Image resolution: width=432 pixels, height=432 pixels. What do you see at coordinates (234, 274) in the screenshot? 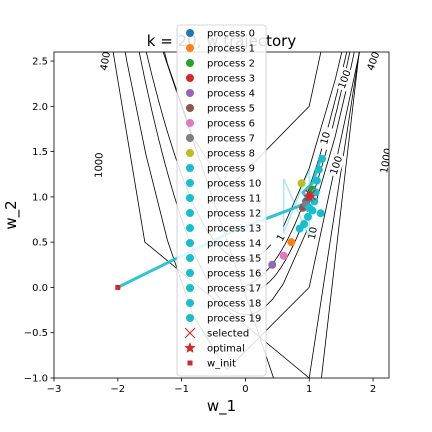
I see `legend-label: process 16` at bounding box center [234, 274].